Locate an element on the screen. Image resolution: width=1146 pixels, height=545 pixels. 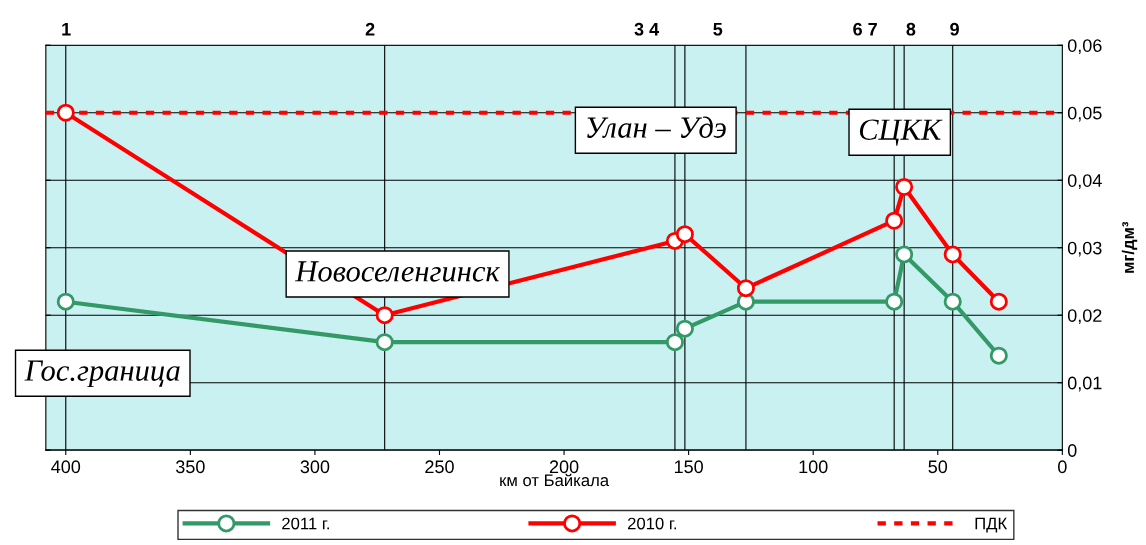
y-tick-label: 0,05 is located at coordinates (1084, 114).